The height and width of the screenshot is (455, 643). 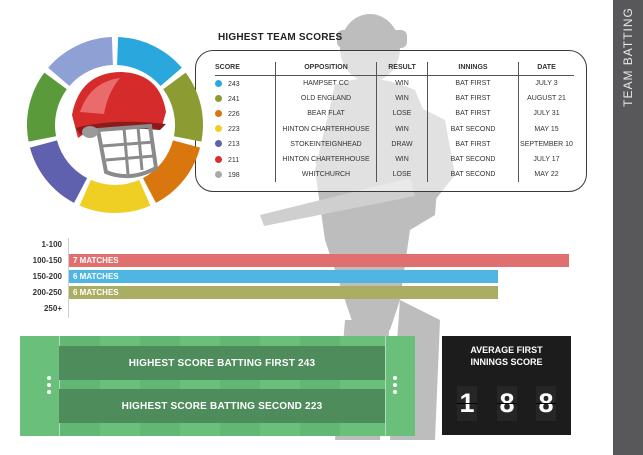 What do you see at coordinates (47, 260) in the screenshot?
I see `range-label-100-150: 100-150` at bounding box center [47, 260].